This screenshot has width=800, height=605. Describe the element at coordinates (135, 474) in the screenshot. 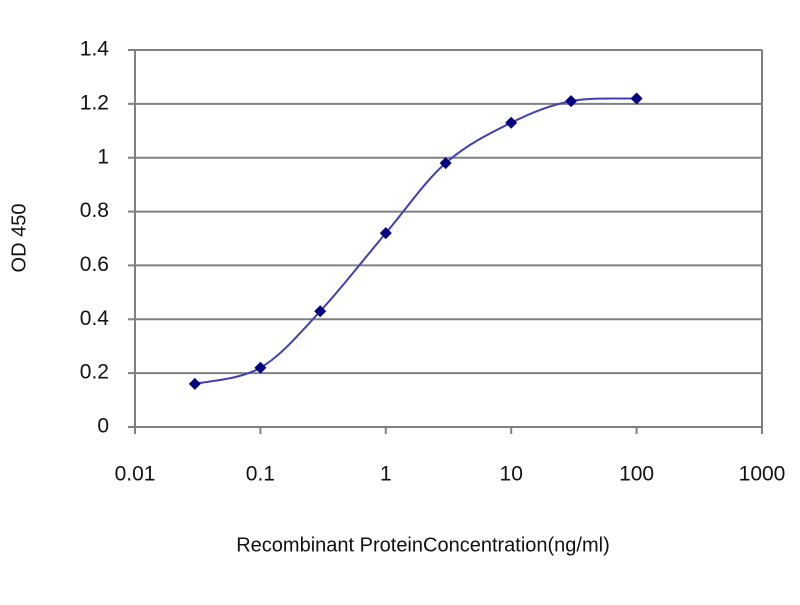

I see `x-tick-label: 0.01` at that location.